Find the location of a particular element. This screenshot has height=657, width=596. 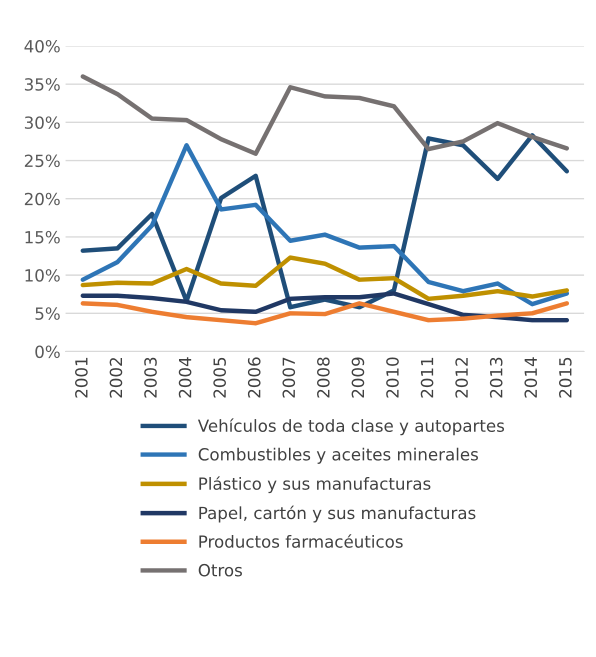

y-tick-label: 20% is located at coordinates (42, 199).